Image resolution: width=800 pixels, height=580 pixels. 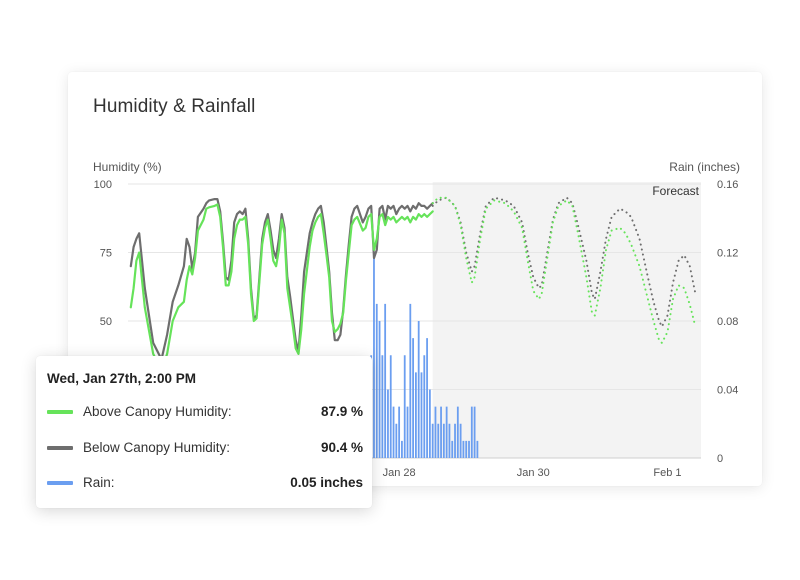 I want to click on x-tick-label: Jan 30, so click(x=533, y=473).